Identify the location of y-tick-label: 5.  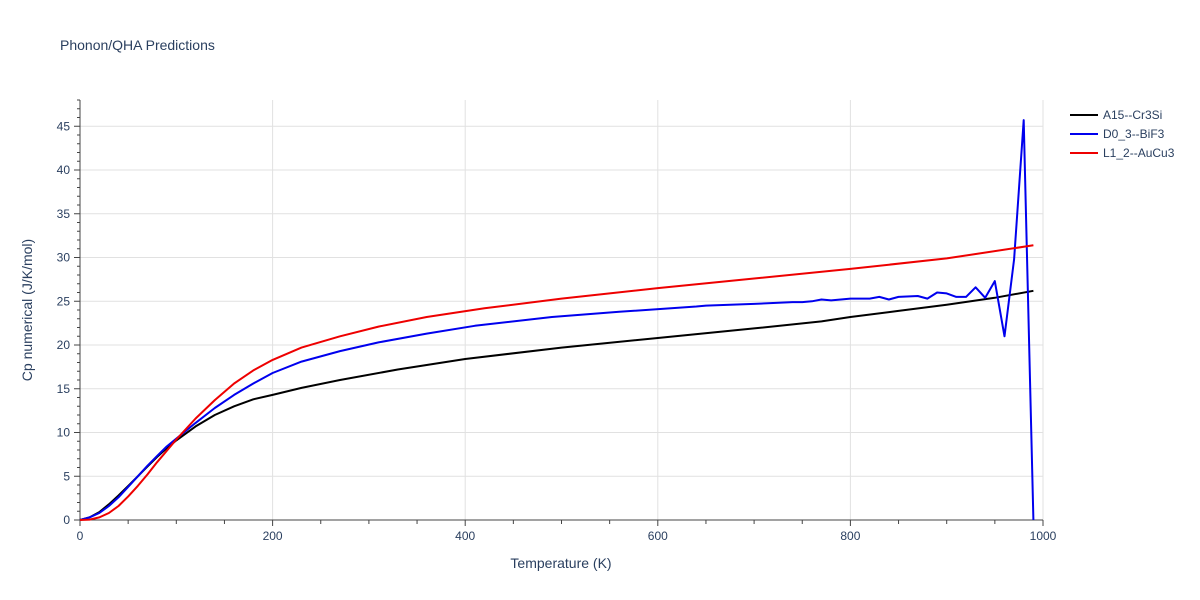
(66, 476).